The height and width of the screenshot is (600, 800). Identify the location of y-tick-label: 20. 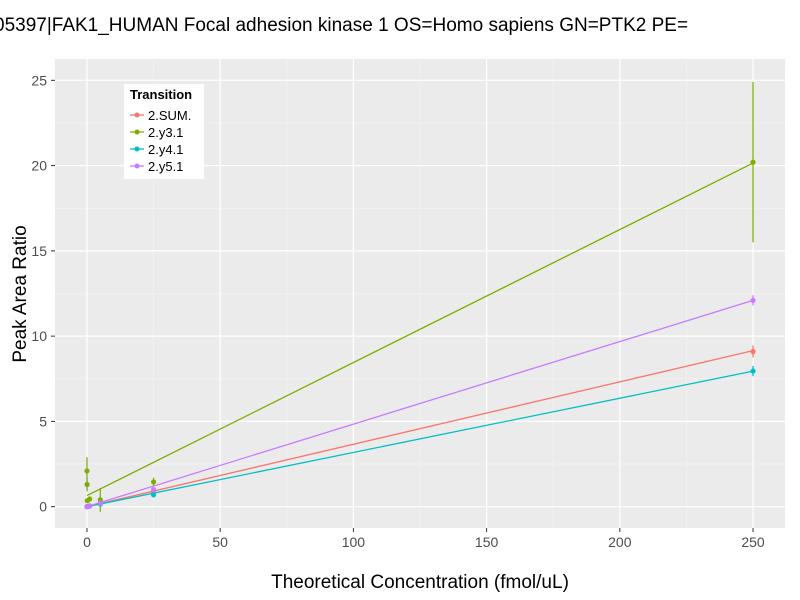
(39, 166).